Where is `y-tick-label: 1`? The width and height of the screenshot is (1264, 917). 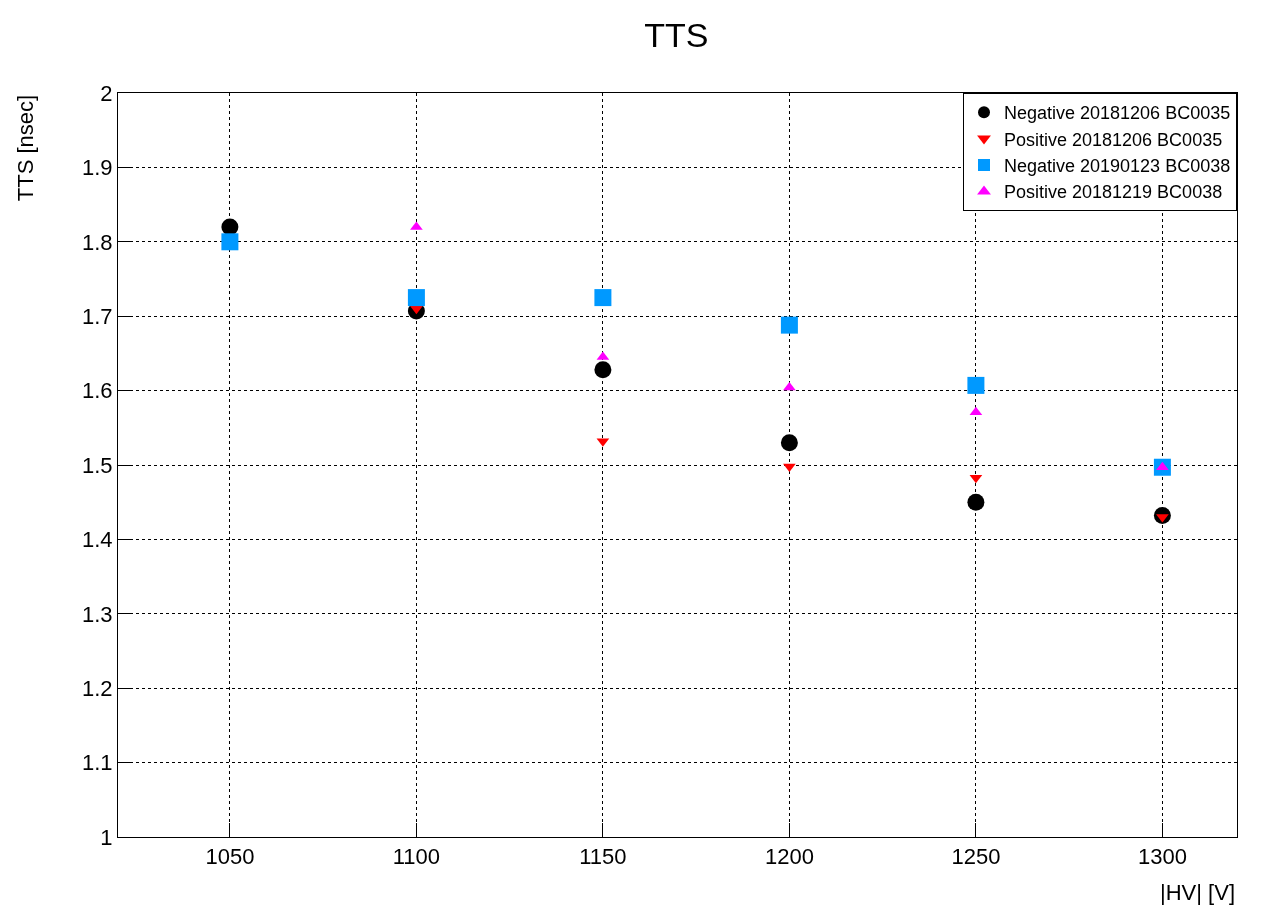
y-tick-label: 1 is located at coordinates (106, 837).